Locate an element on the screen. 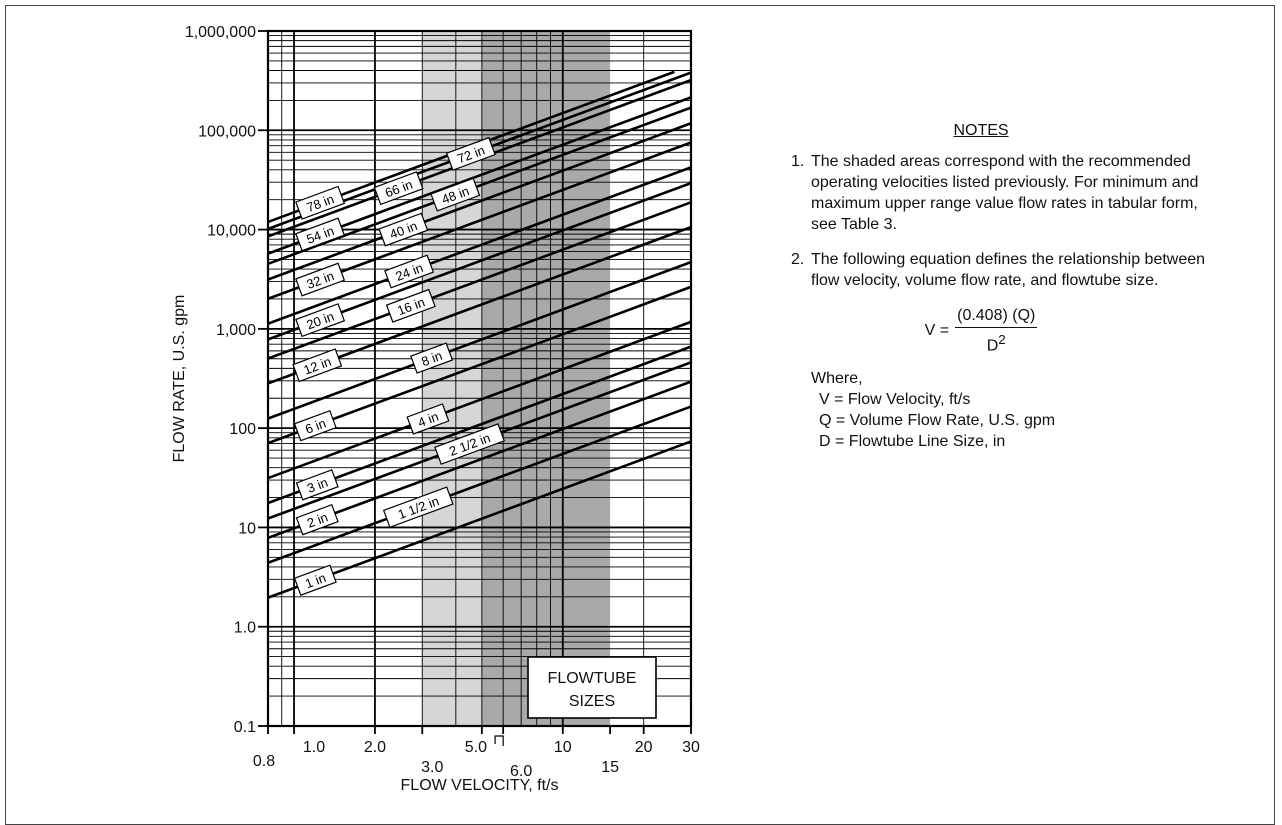  series-label-3-in: 3 in is located at coordinates (317, 485).